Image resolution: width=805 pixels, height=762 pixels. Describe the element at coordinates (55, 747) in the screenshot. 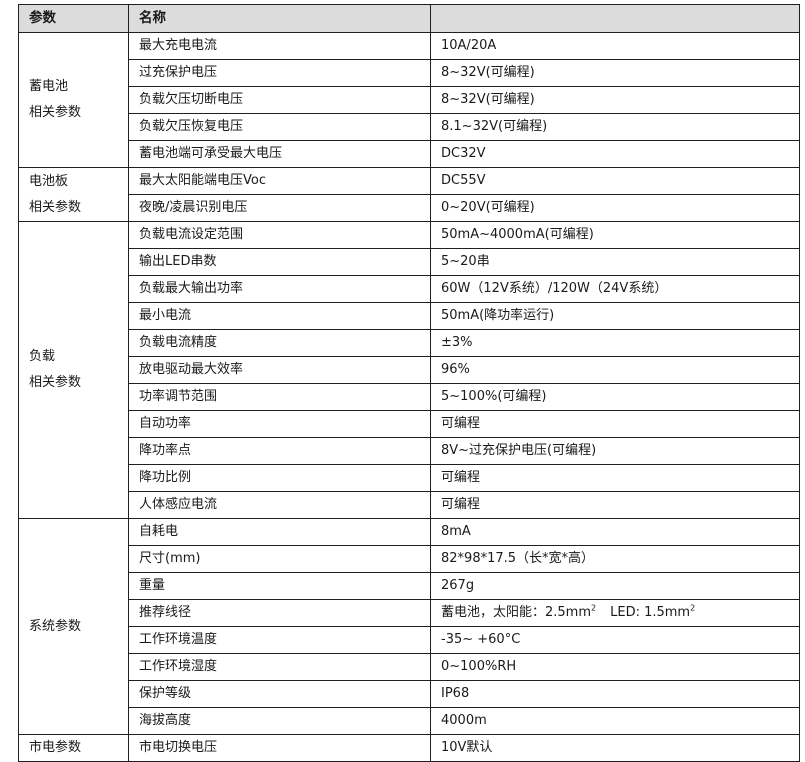

I see `group-label-line: 市电参数` at that location.